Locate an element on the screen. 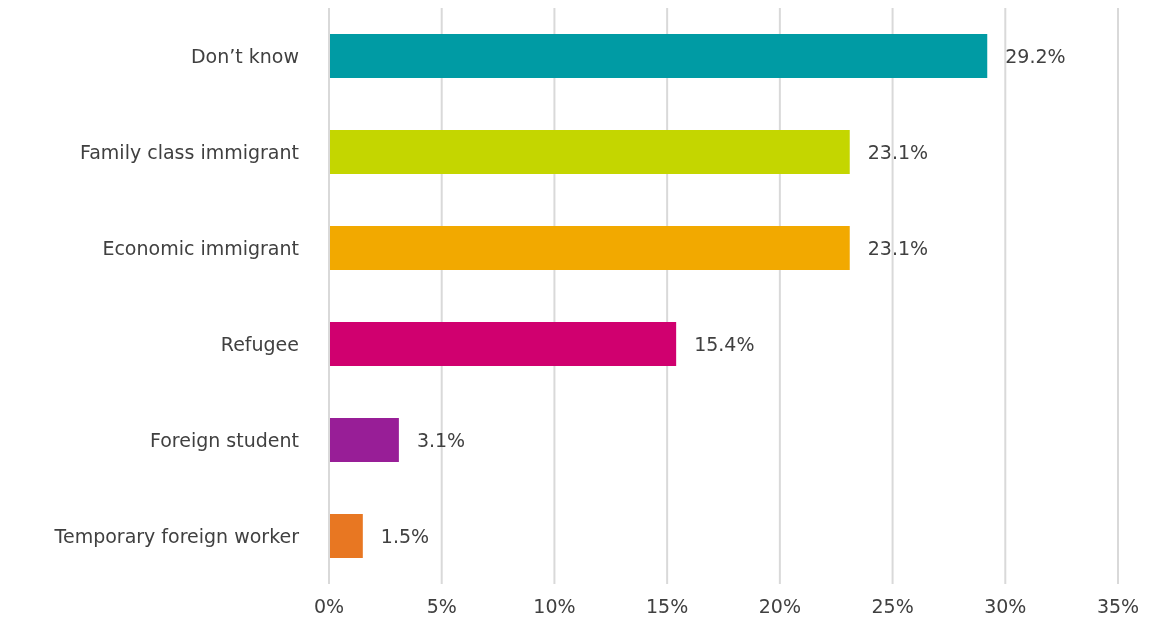  data-label: 29.2% is located at coordinates (1035, 55).